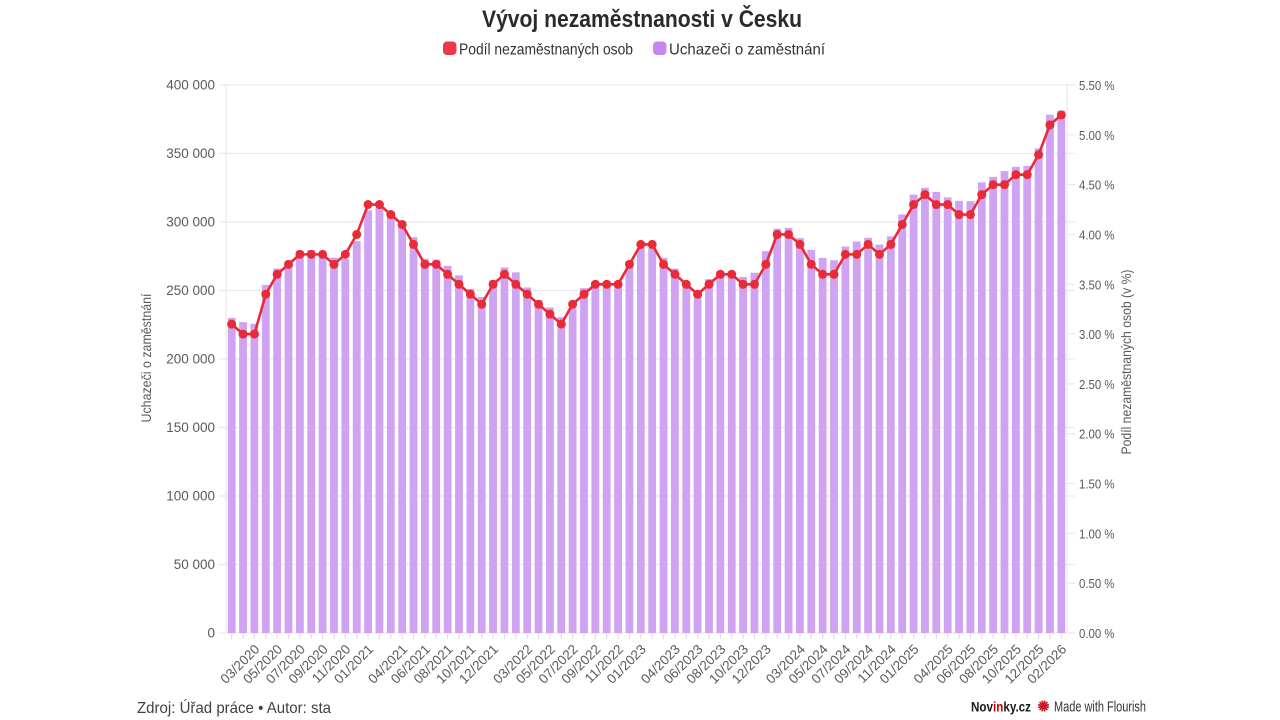  I want to click on svg-text: 0.50 %, so click(1097, 583).